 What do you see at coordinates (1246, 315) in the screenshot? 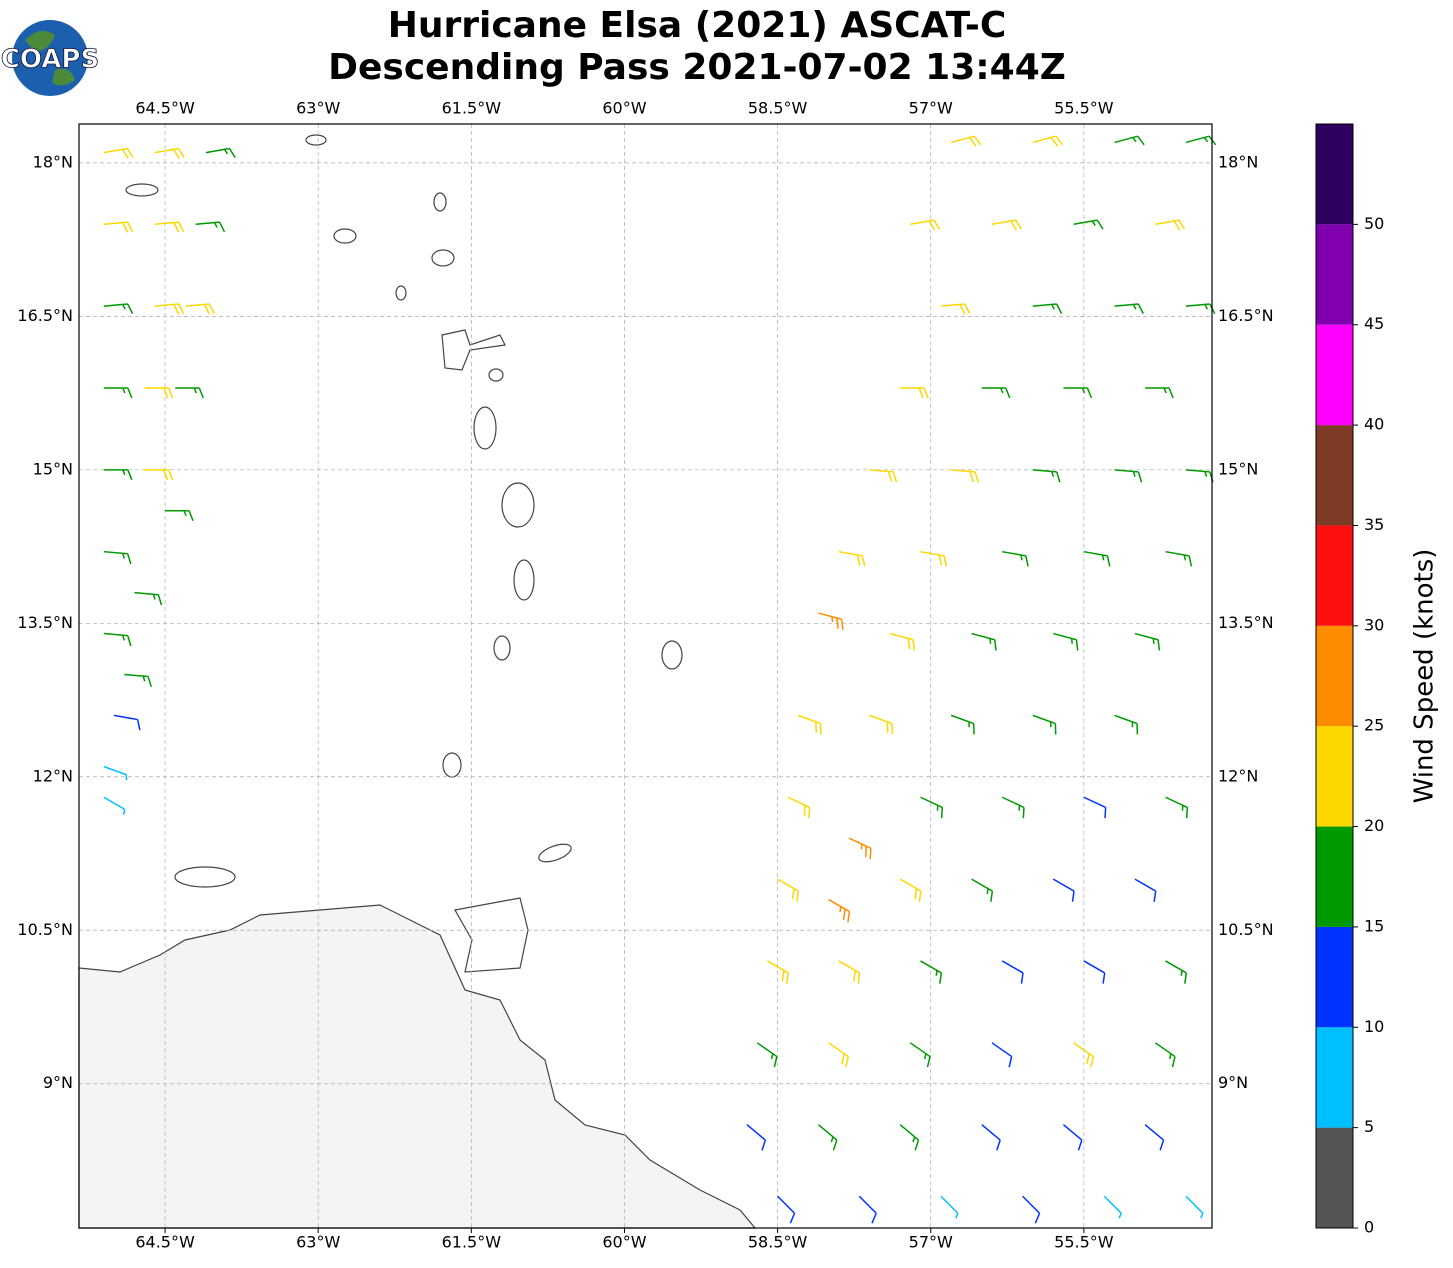
I see `y-tick-label-right: 16.5°N` at bounding box center [1246, 315].